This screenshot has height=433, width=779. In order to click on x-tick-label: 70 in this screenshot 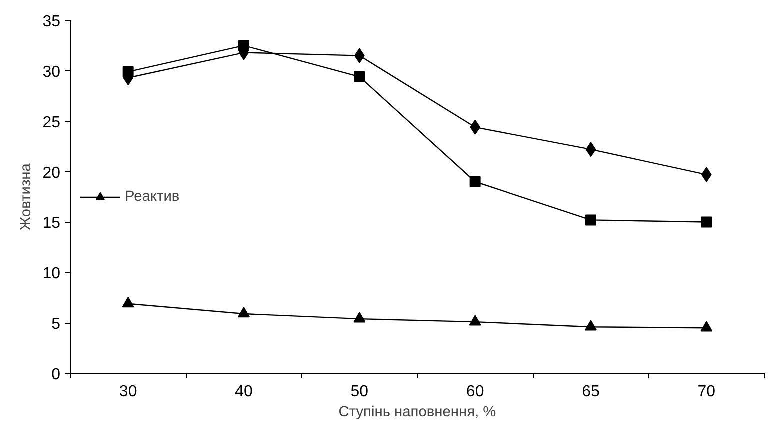, I will do `click(707, 392)`.